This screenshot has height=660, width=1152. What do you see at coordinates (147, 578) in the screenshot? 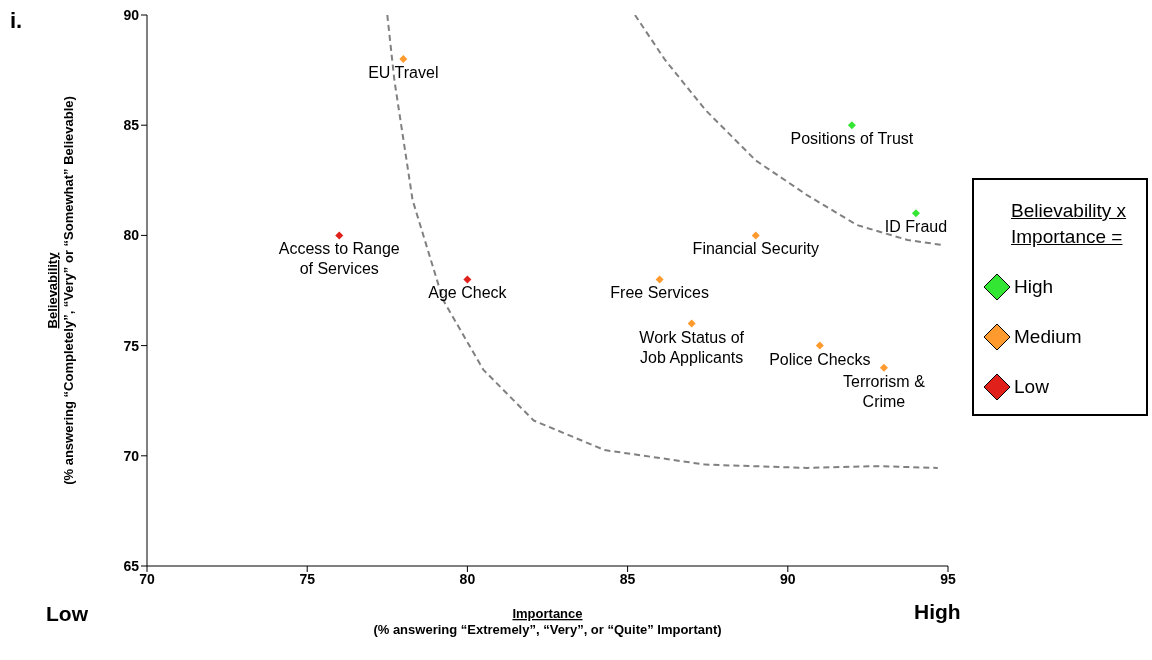
I see `x-tick-label: 70` at bounding box center [147, 578].